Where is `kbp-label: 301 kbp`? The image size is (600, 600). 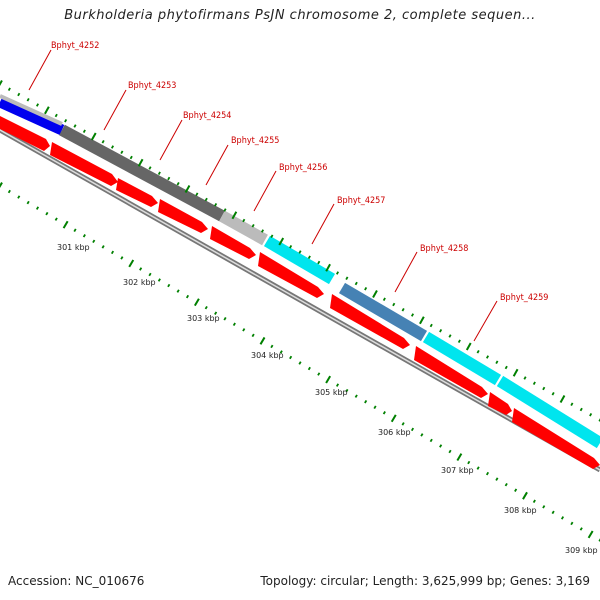
kbp-label: 301 kbp is located at coordinates (73, 247).